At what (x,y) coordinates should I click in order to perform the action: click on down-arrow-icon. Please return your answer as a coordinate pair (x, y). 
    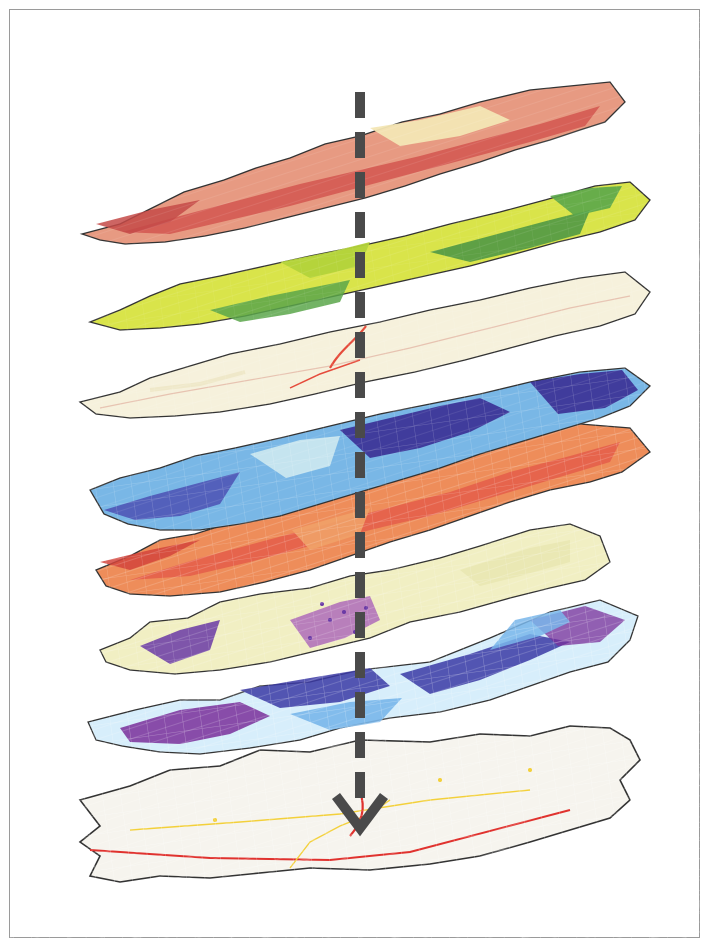
    Looking at the image, I should click on (360, 464).